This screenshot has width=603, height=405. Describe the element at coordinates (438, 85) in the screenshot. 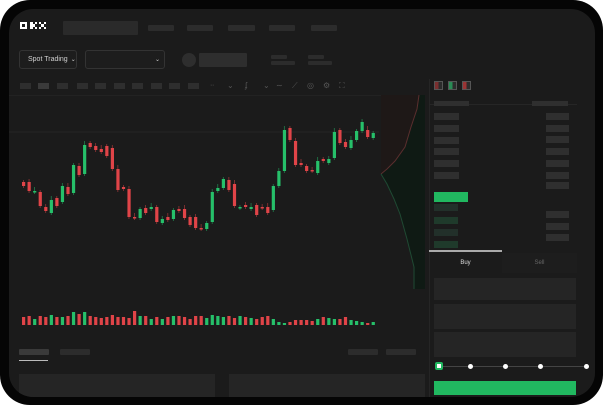

I see `orderbook-both-icon` at that location.